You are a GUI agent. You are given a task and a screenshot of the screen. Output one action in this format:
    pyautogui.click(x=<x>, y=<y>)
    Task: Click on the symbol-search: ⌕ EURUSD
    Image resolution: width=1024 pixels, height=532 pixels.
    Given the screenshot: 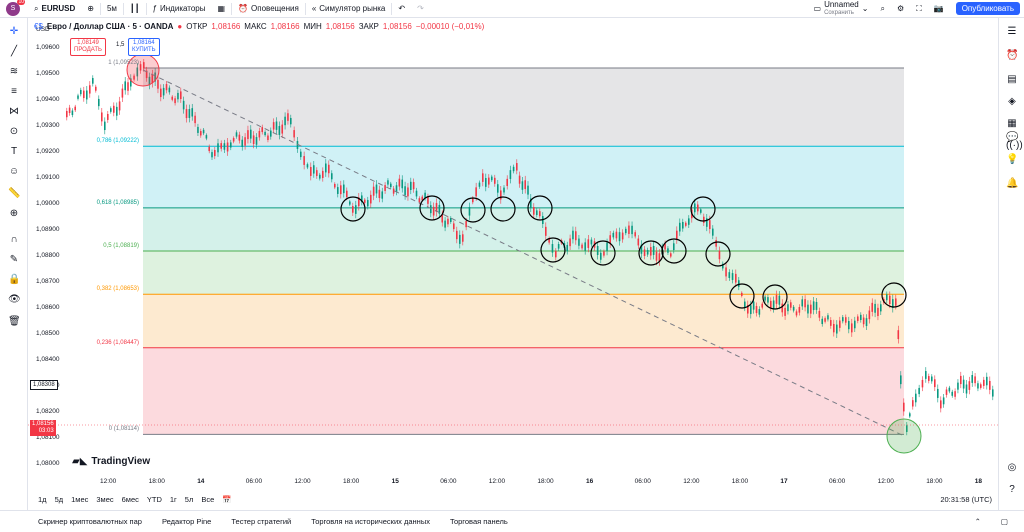 What is the action you would take?
    pyautogui.click(x=54, y=9)
    